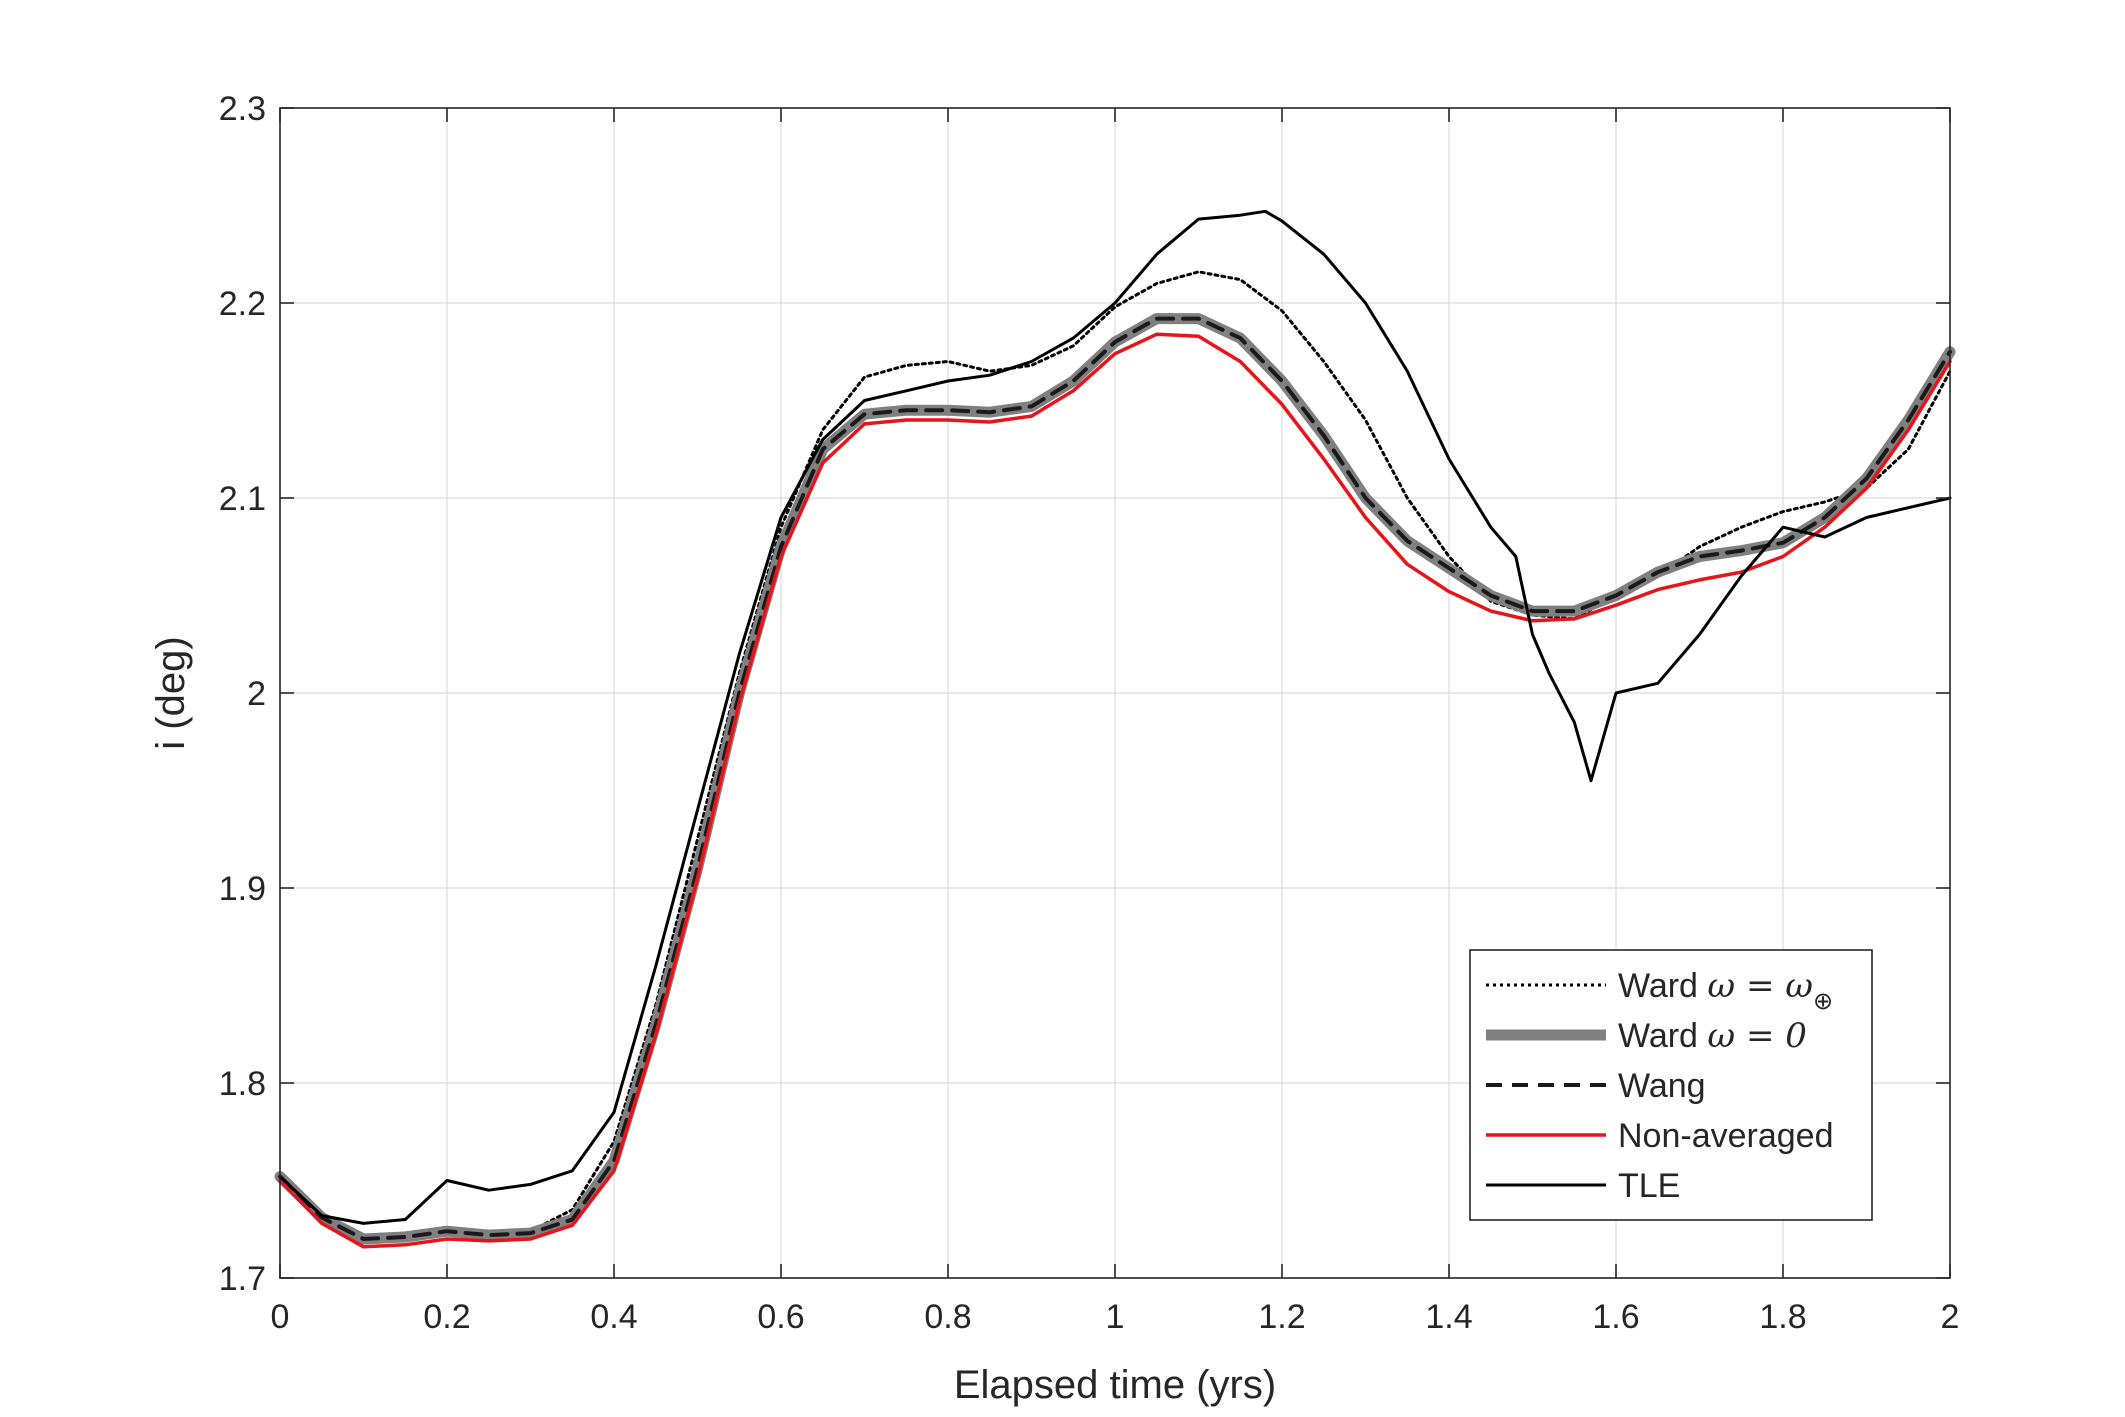 This screenshot has width=2125, height=1417. Describe the element at coordinates (780, 1317) in the screenshot. I see `x-tick-label: 0.6` at that location.